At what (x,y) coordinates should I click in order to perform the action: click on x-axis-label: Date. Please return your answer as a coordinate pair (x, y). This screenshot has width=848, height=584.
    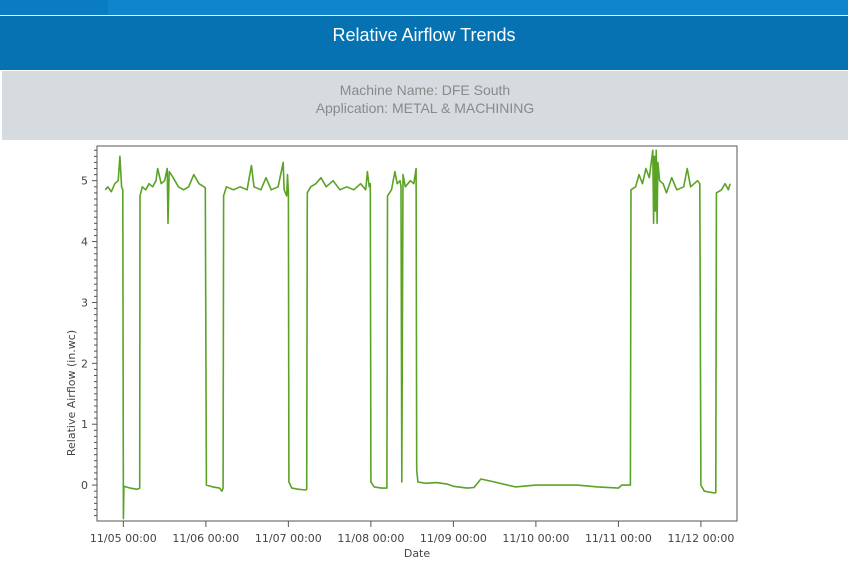
    Looking at the image, I should click on (417, 553).